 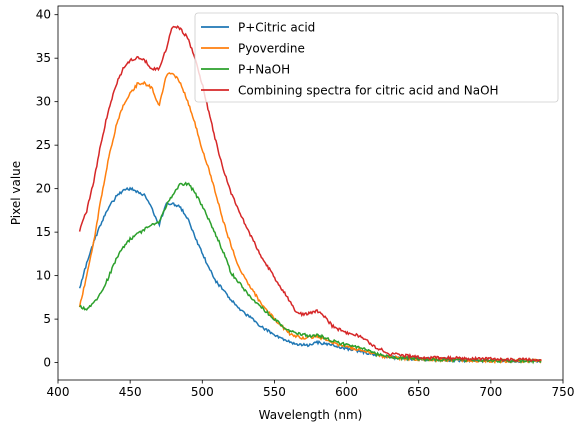 I want to click on x-tick-label: 550, so click(x=274, y=392).